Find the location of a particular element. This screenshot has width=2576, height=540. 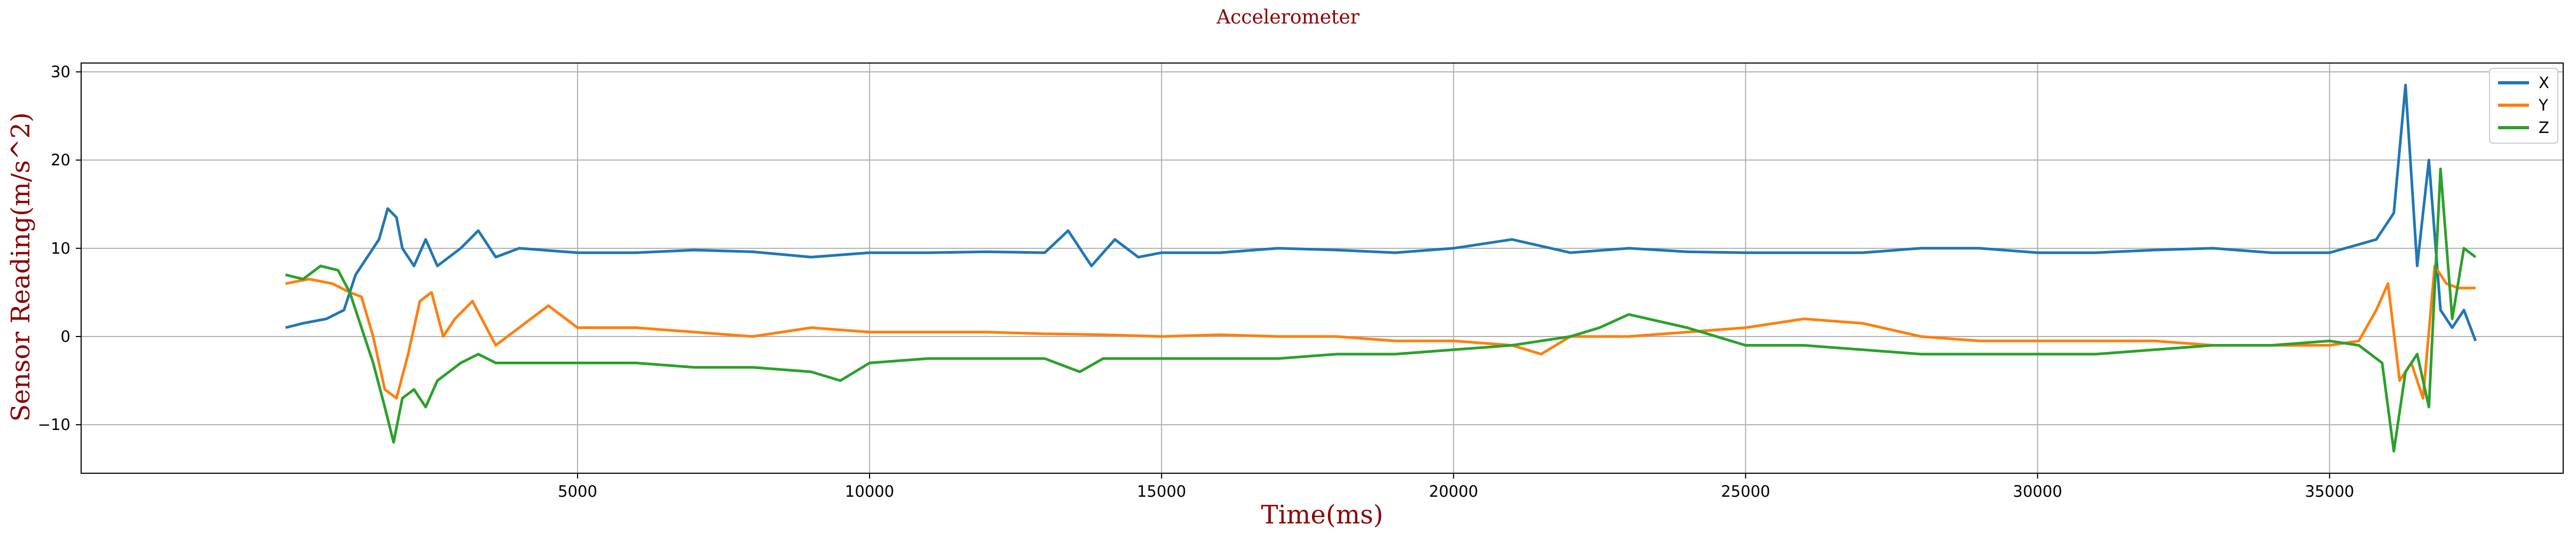

legend: X Y Z is located at coordinates (2523, 106).